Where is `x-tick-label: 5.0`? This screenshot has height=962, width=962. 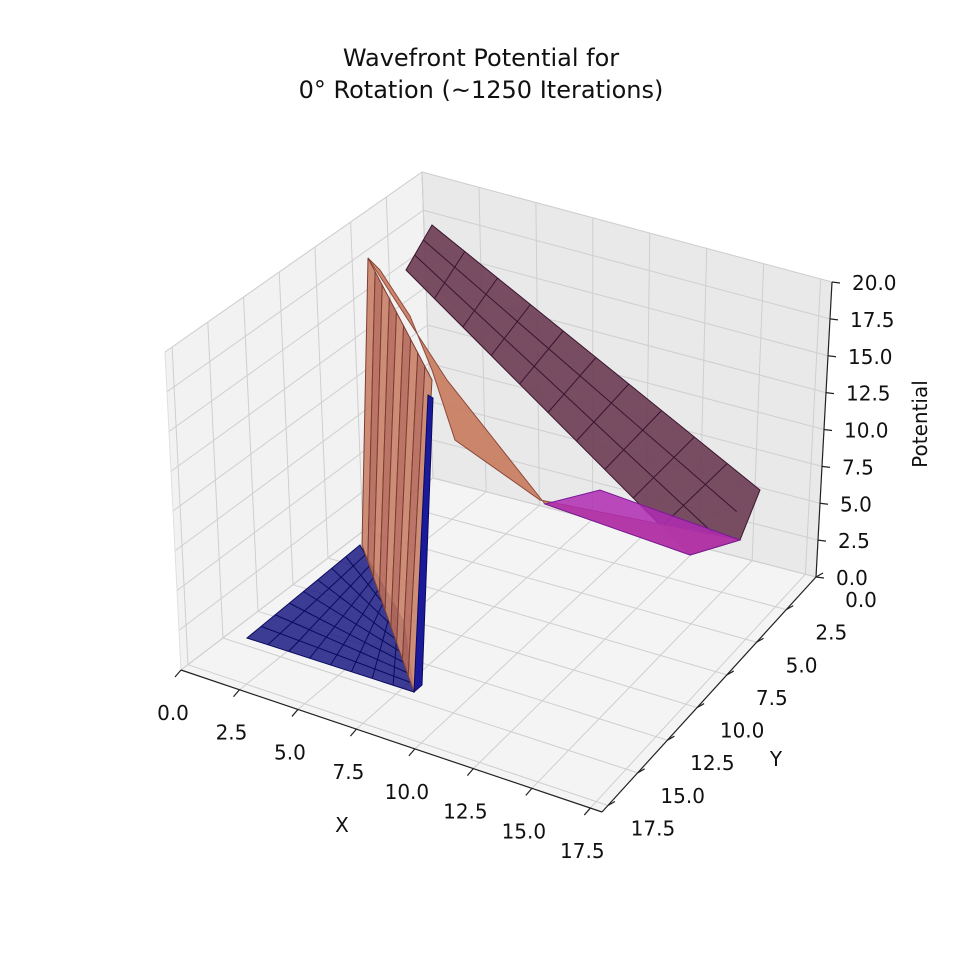
x-tick-label: 5.0 is located at coordinates (290, 752).